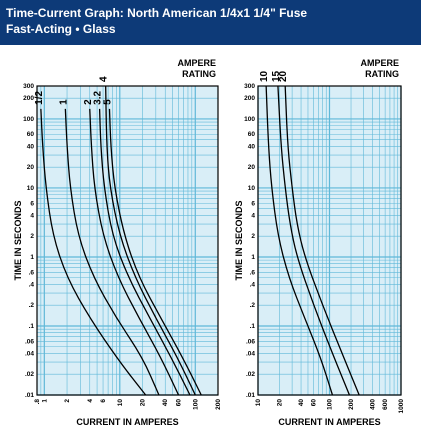 The image size is (421, 436). I want to click on c0-x-tick-label: 1, so click(44, 401).